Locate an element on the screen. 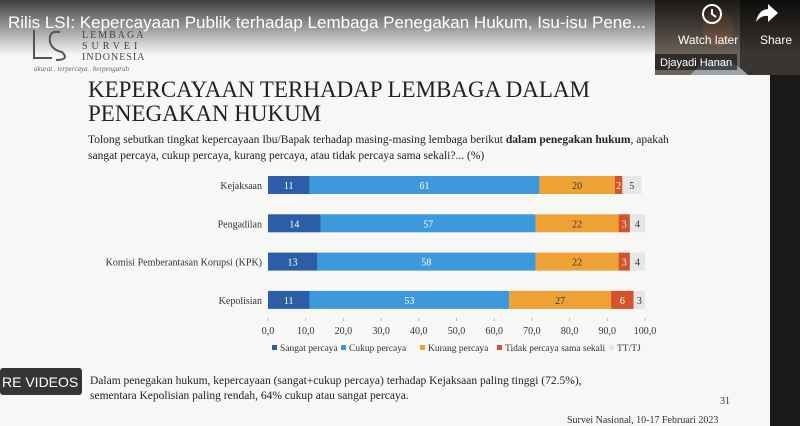 This screenshot has width=800, height=426. logo-mark is located at coordinates (49, 45).